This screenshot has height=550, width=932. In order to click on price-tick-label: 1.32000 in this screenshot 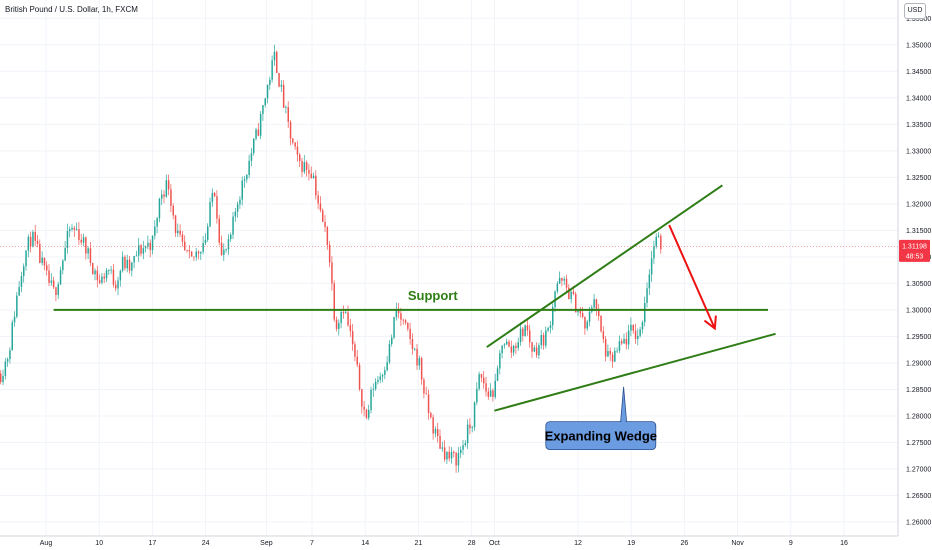, I will do `click(918, 204)`.